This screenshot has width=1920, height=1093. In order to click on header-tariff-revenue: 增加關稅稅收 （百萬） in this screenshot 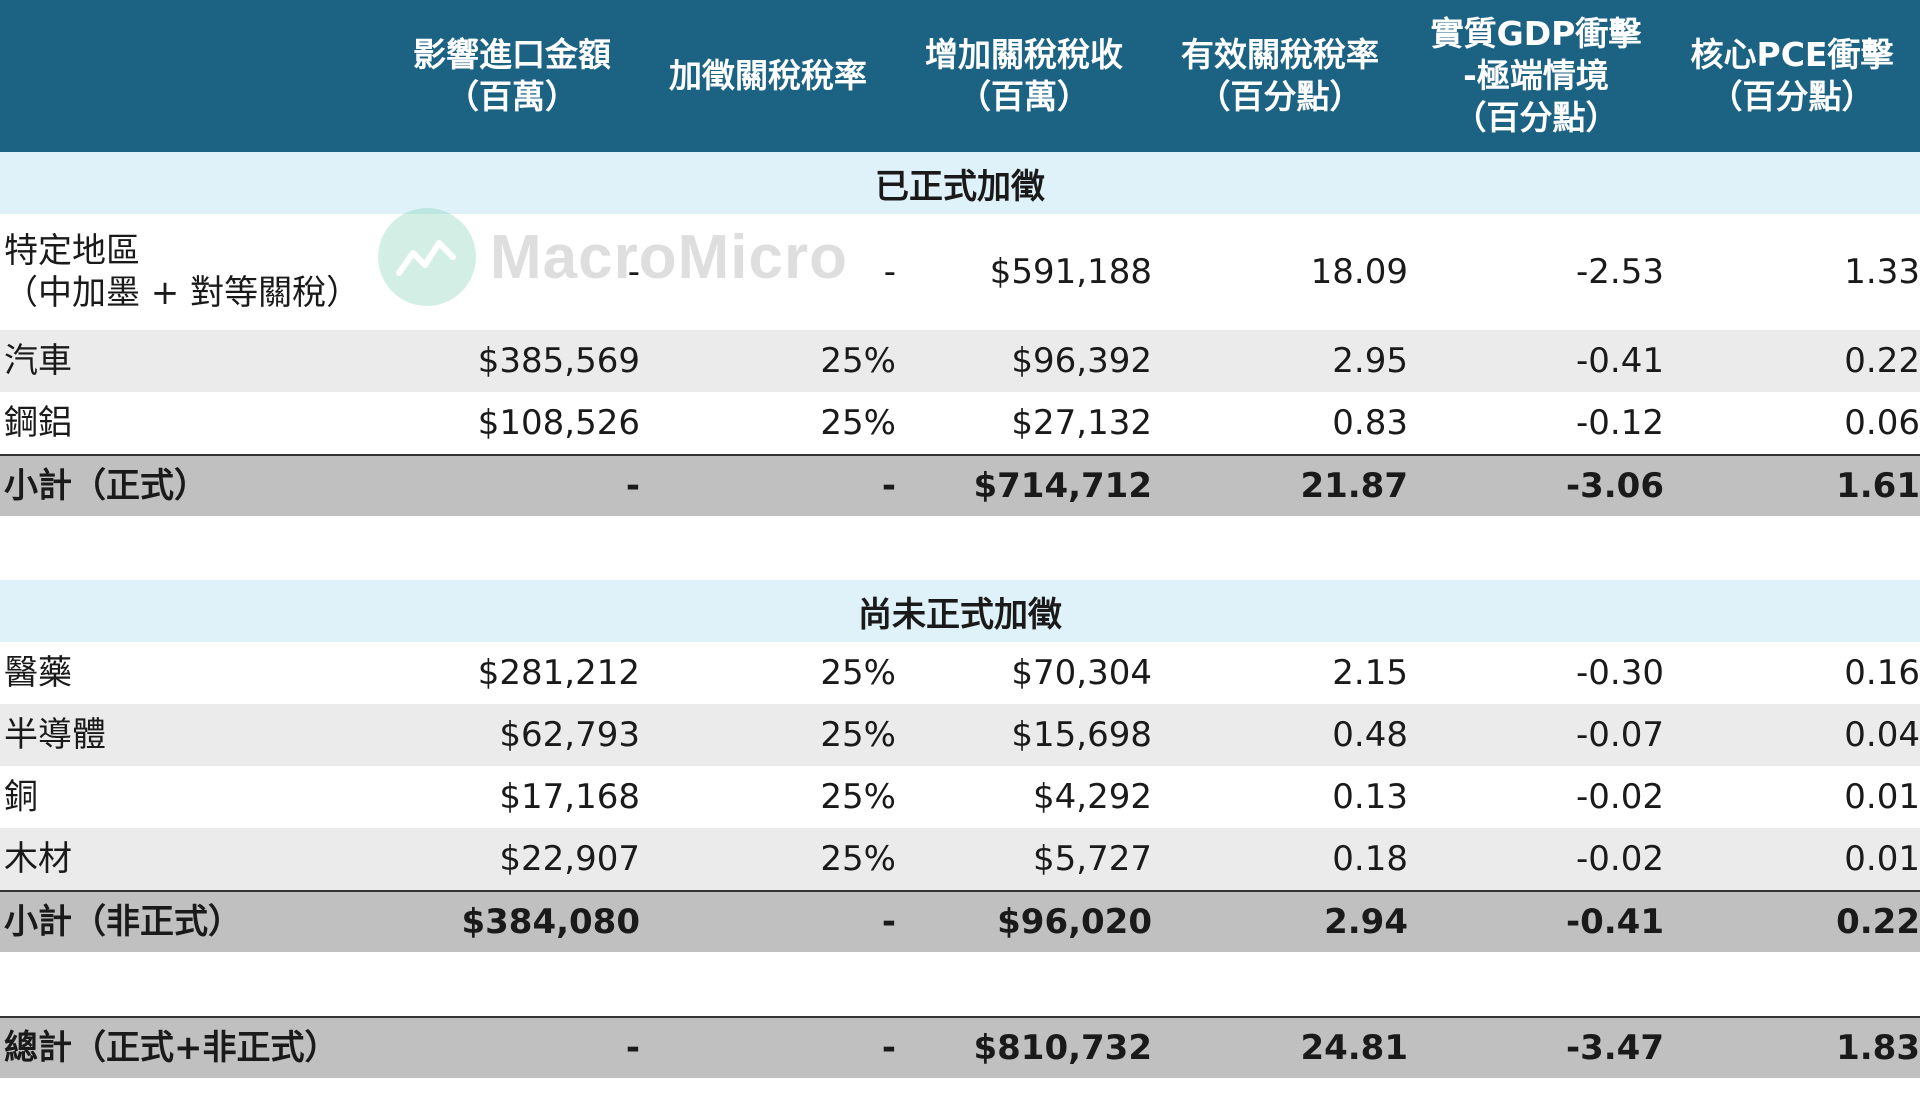, I will do `click(1024, 75)`.